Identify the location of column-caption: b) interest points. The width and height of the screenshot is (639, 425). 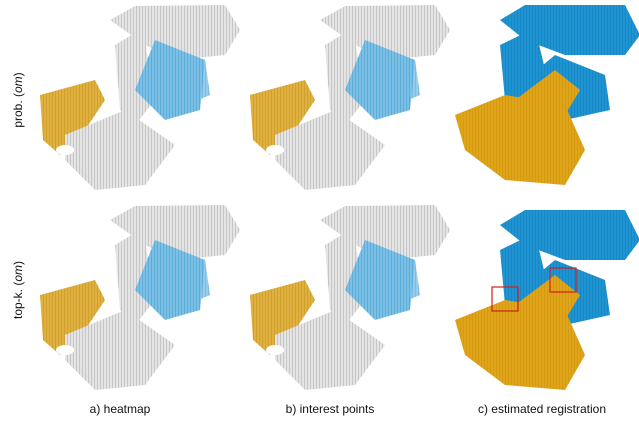
(330, 409).